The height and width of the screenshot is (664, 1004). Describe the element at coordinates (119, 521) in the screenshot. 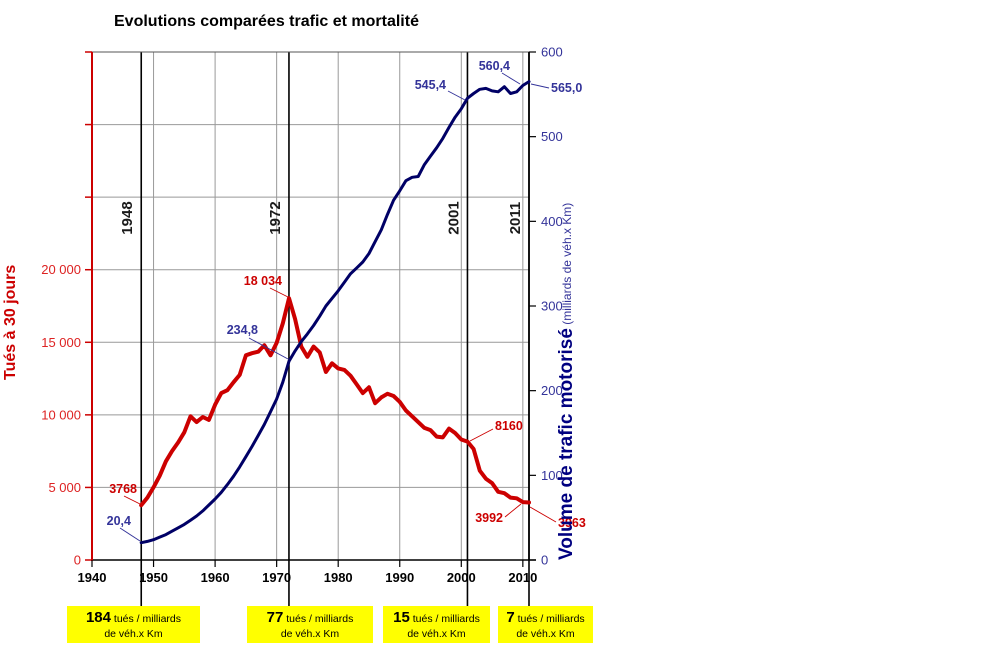

I see `annotation-204: 20,4` at that location.